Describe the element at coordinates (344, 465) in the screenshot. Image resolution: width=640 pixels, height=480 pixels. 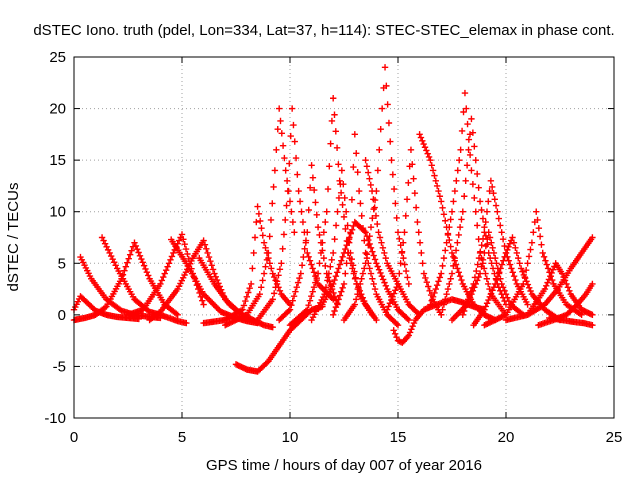
I see `x-axis-label: GPS time / hours of day 007 of year 2016` at that location.